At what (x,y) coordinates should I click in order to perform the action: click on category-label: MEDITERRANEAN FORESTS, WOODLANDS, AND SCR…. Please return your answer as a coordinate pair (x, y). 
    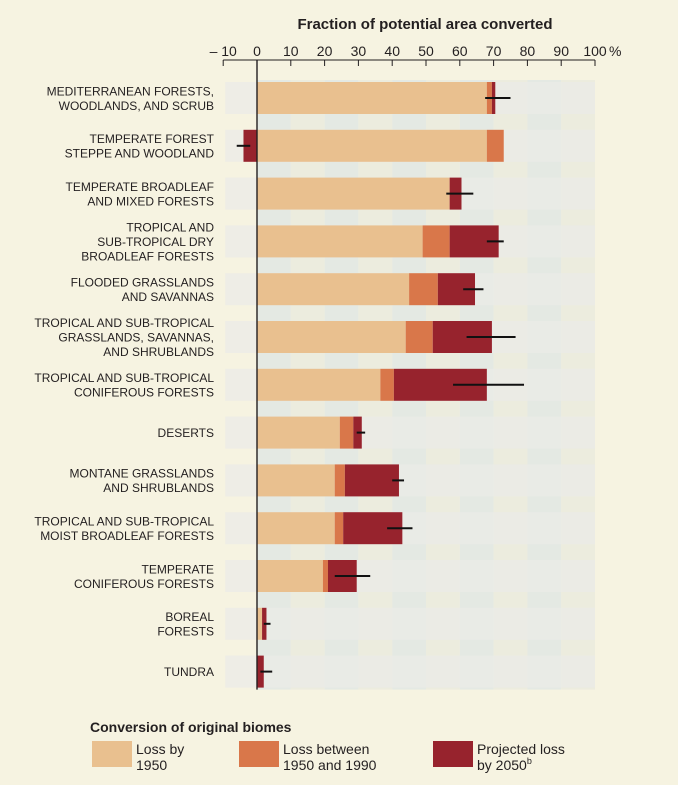
    Looking at the image, I should click on (130, 98).